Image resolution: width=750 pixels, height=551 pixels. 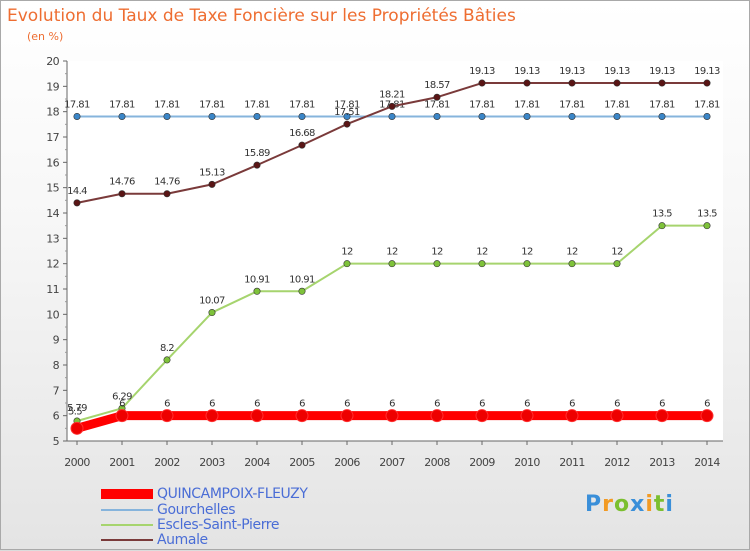 I want to click on logo-letter: i, so click(x=669, y=504).